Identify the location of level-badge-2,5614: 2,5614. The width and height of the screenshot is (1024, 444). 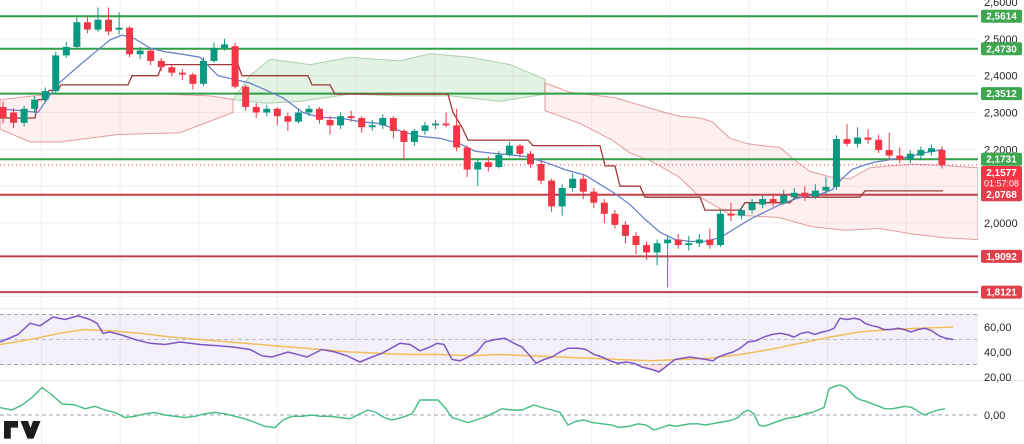
(1001, 16).